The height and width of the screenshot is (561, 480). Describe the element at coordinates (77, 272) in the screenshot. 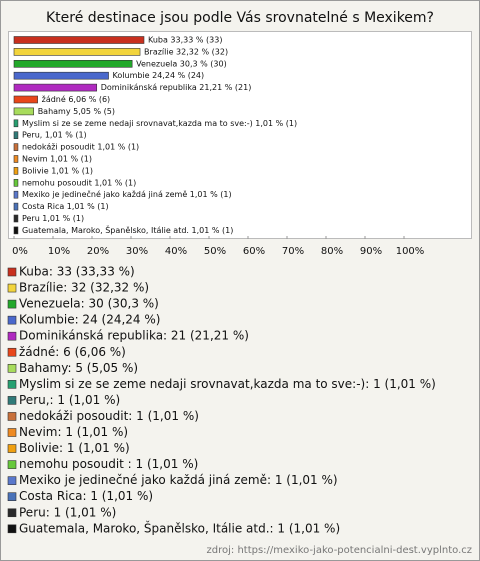

I see `legend-label: Kuba: 33 (33,33 %)` at that location.